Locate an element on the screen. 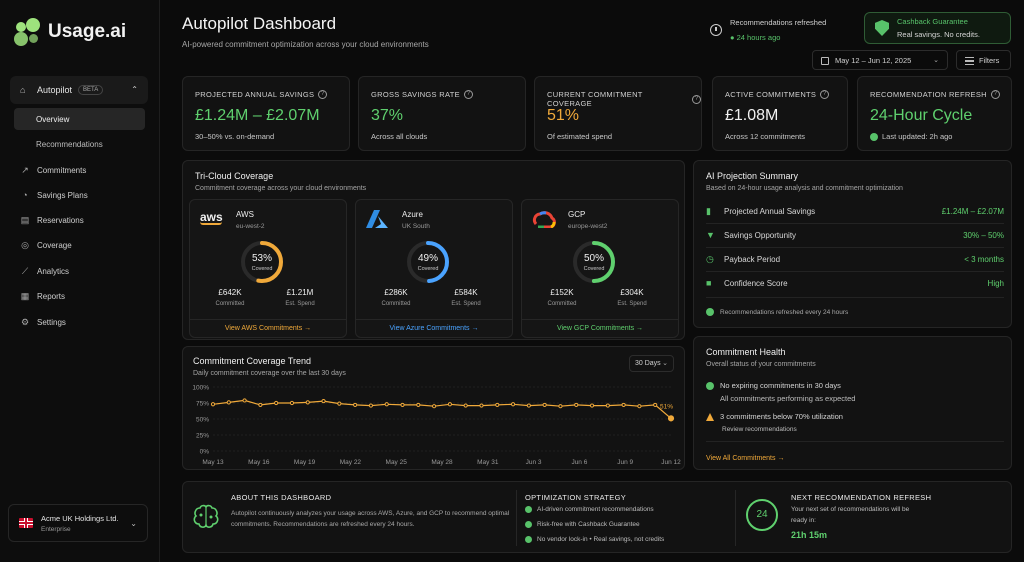  y-tick-label: 75% is located at coordinates (202, 404).